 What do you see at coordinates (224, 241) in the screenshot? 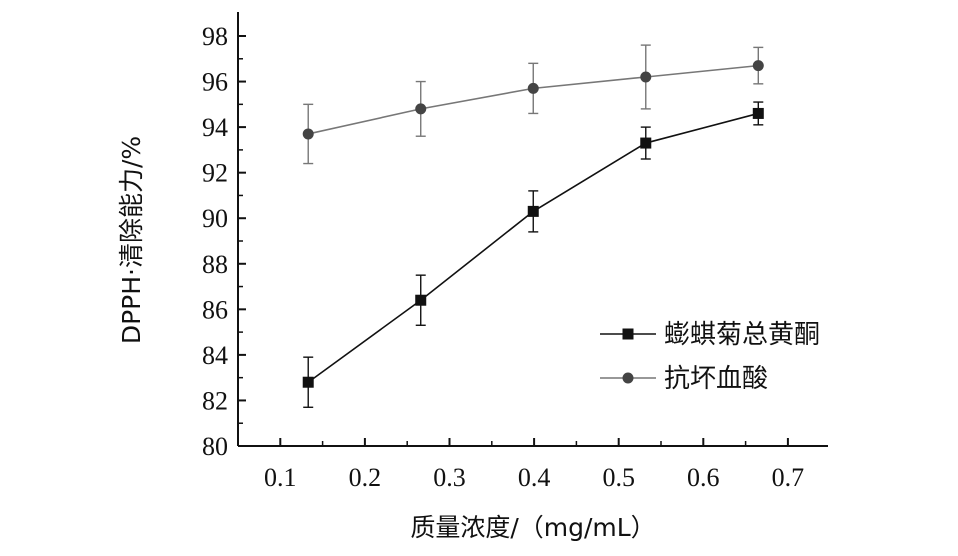
I see `y-ticks: 80 82 84 86 88 90 92 94 96 98` at bounding box center [224, 241].